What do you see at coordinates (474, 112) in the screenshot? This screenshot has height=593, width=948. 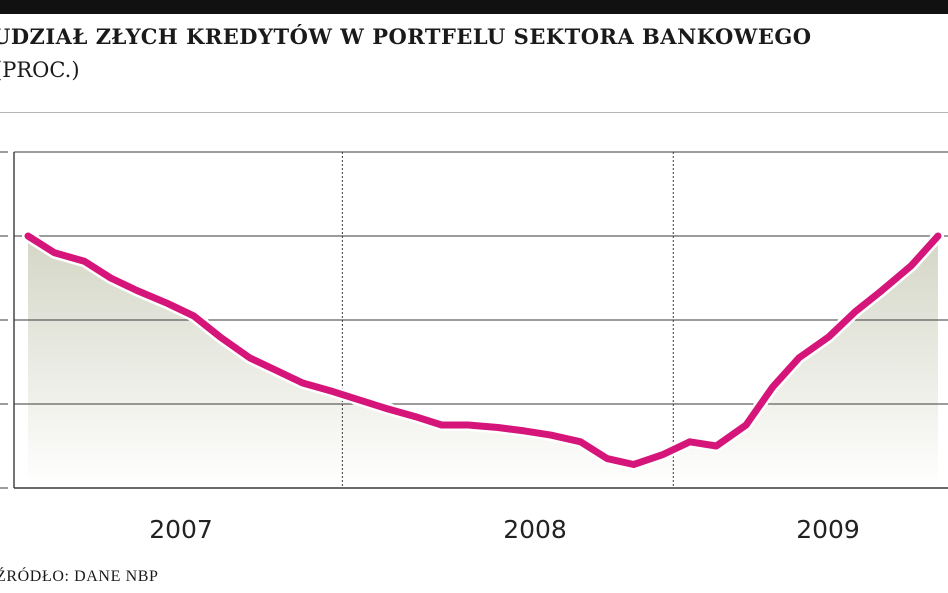 I see `header-rule` at bounding box center [474, 112].